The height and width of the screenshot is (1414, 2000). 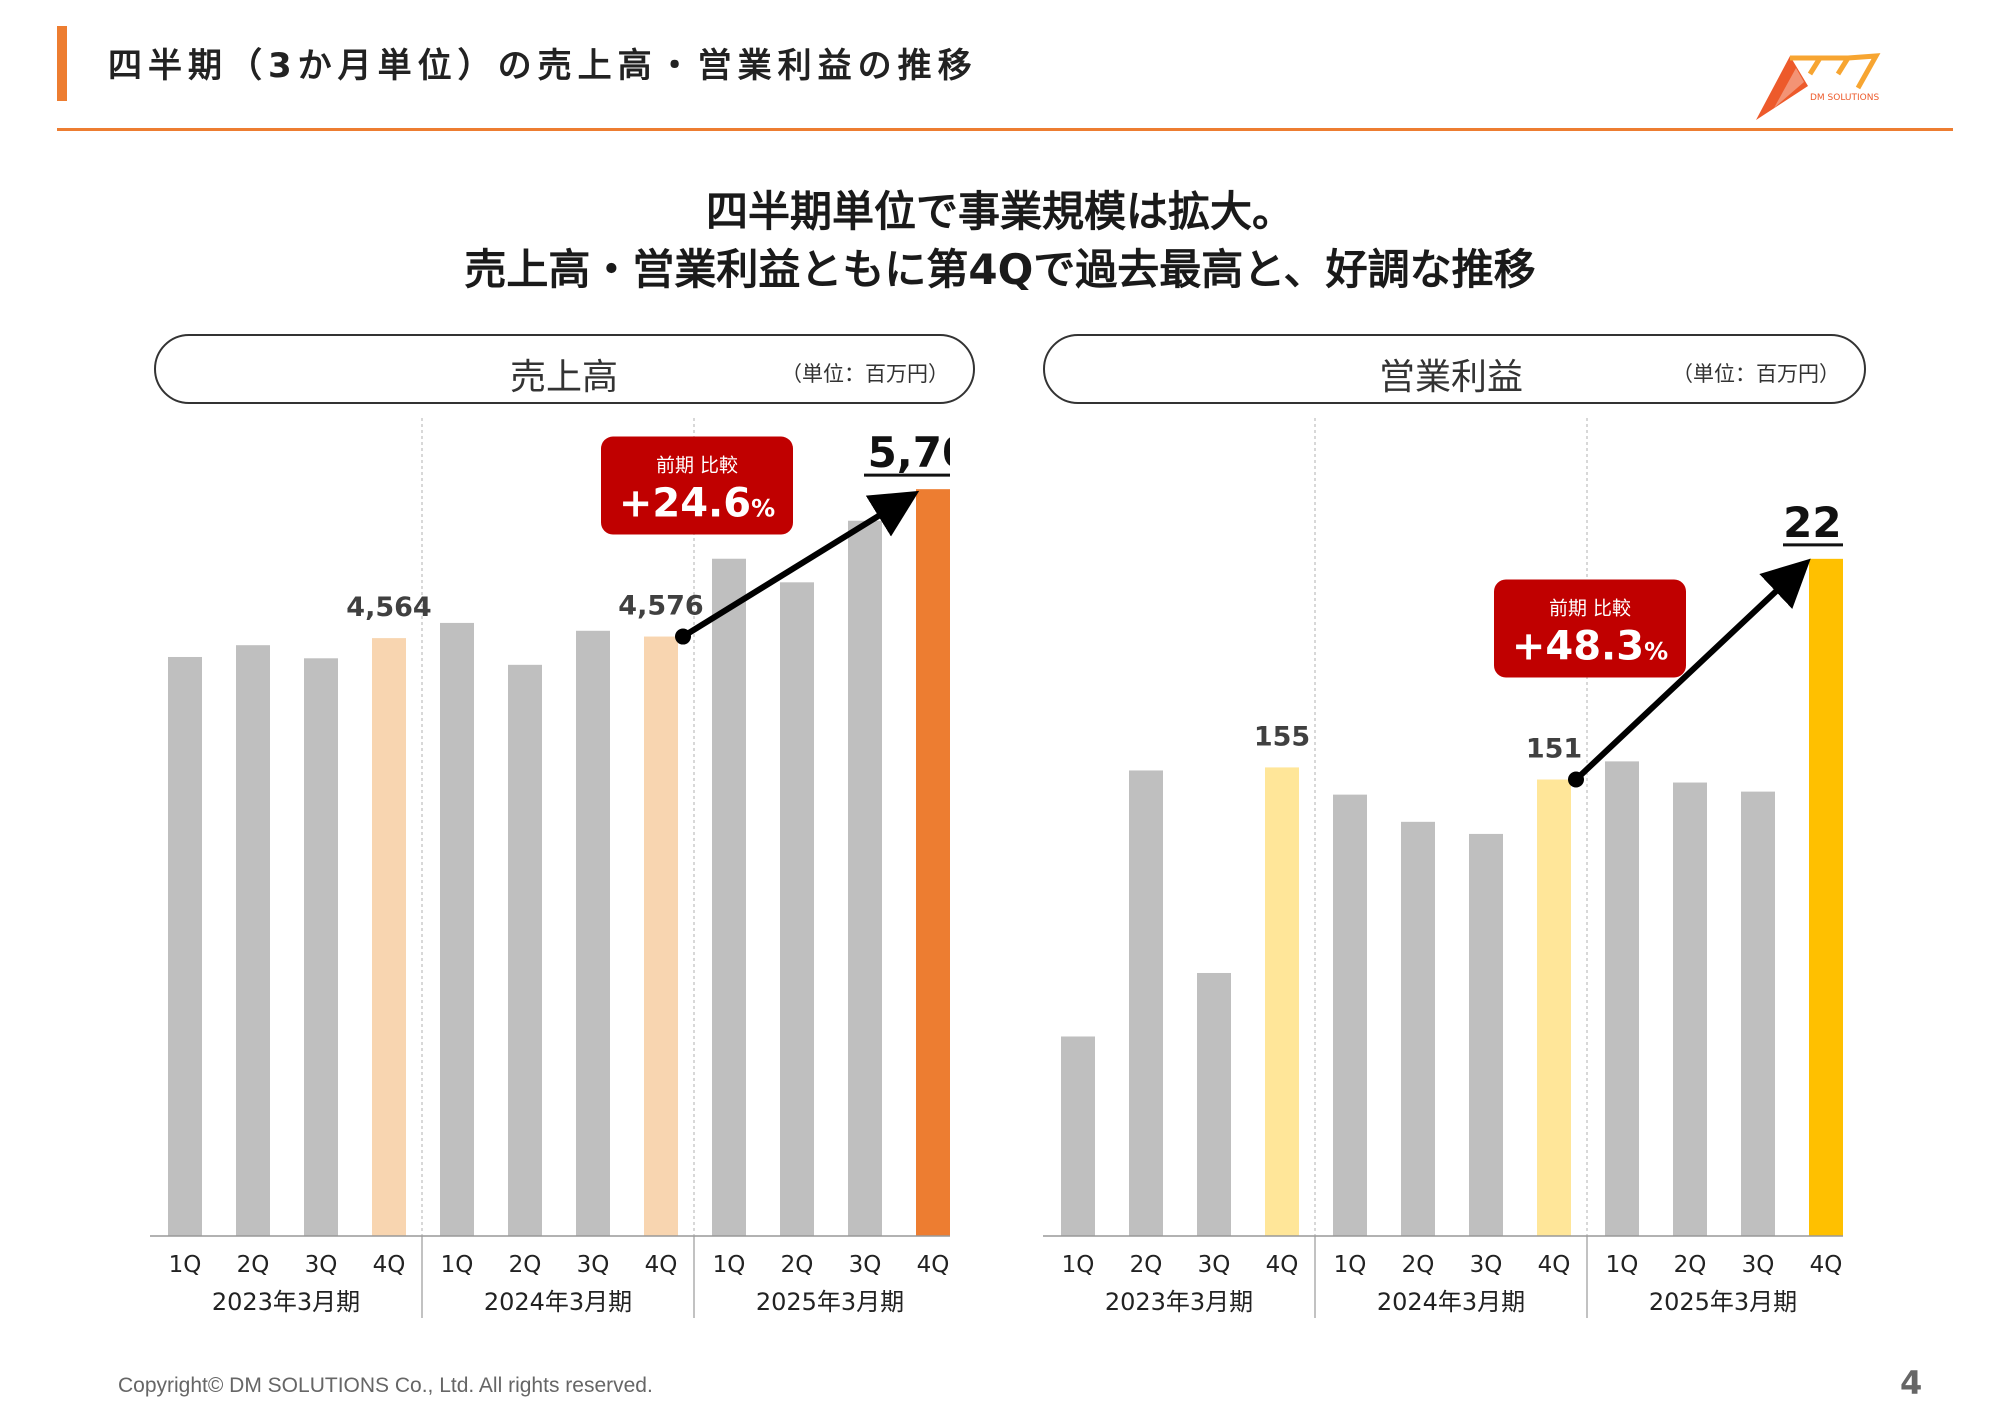 What do you see at coordinates (1590, 647) in the screenshot?
I see `op-callout-value: +48.3%` at bounding box center [1590, 647].